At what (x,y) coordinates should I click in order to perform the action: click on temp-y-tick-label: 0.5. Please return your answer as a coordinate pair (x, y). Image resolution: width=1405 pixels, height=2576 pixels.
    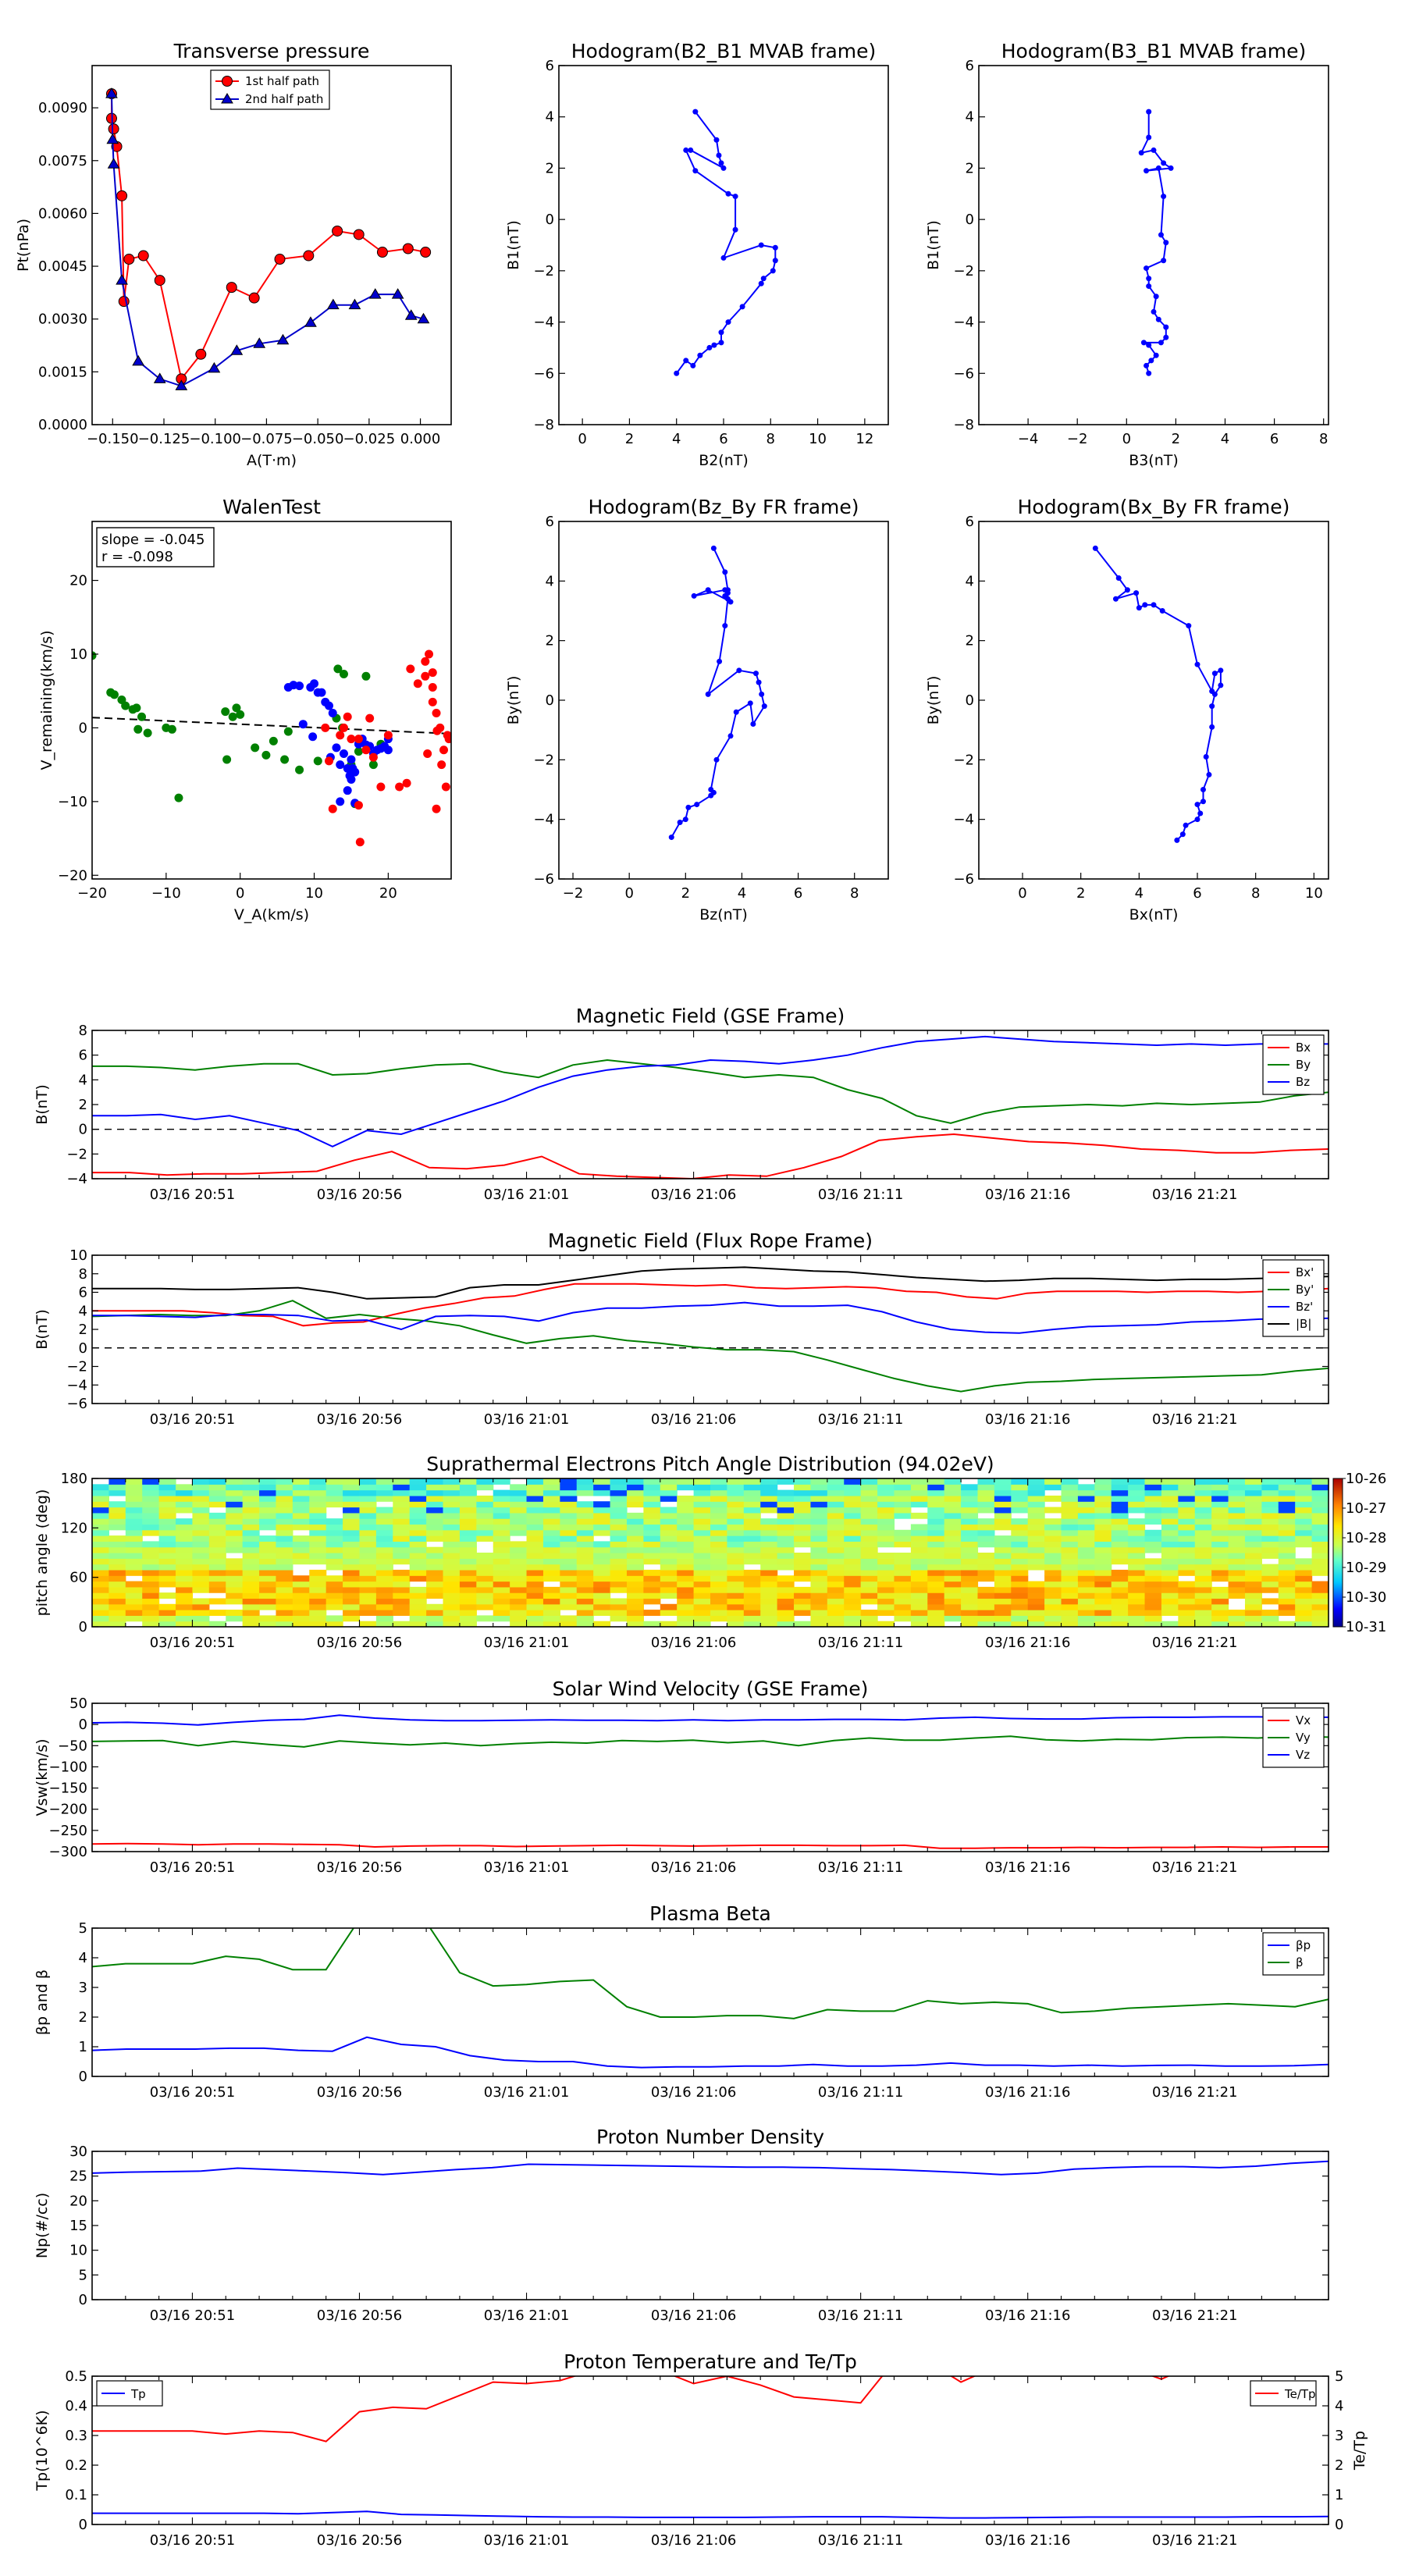
    Looking at the image, I should click on (76, 2376).